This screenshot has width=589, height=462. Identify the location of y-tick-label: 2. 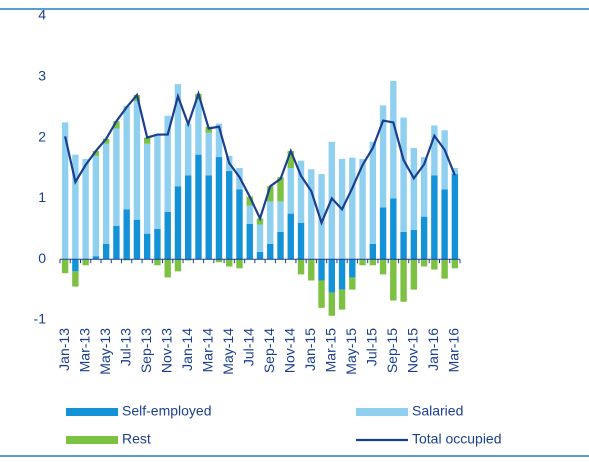
(42, 136).